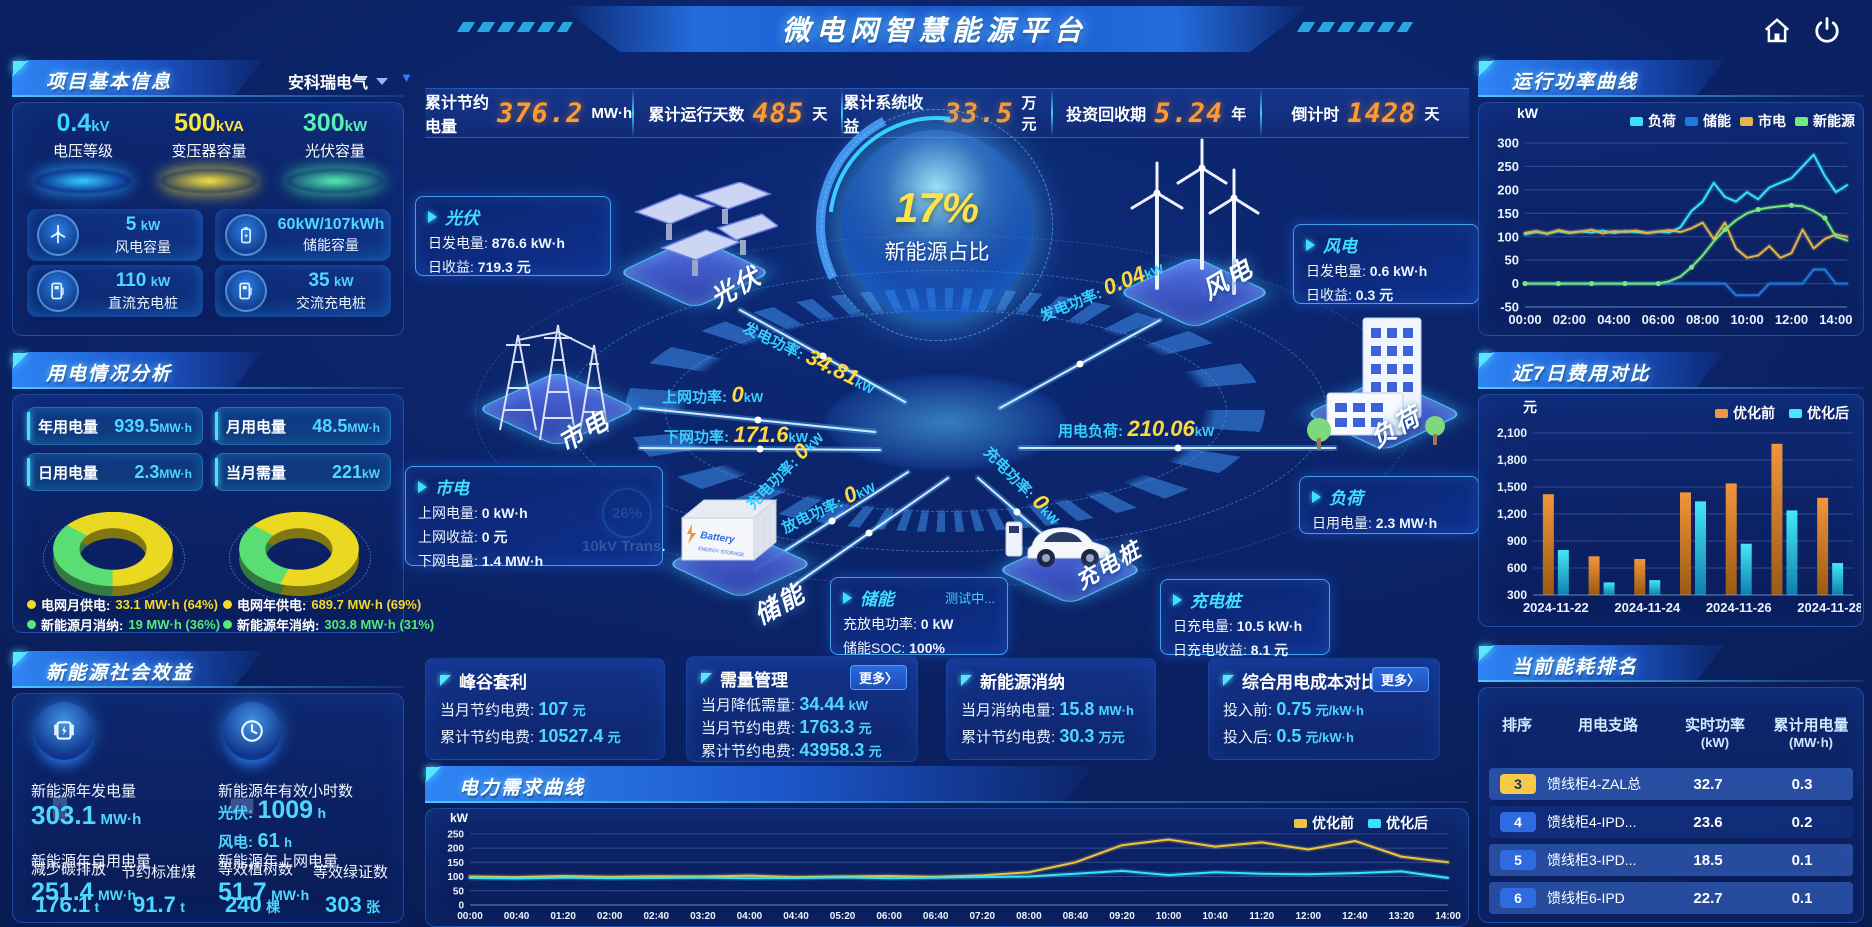 This screenshot has height=927, width=1872. What do you see at coordinates (113, 549) in the screenshot?
I see `donut-chart` at bounding box center [113, 549].